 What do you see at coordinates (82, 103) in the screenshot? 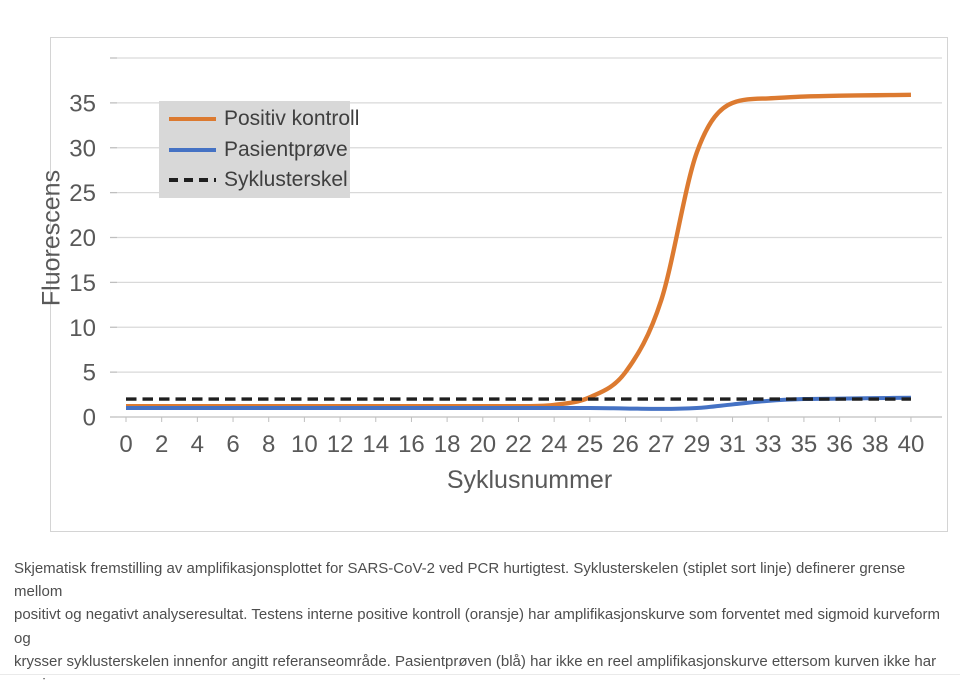
I see `y-tick-label: 35` at bounding box center [82, 103].